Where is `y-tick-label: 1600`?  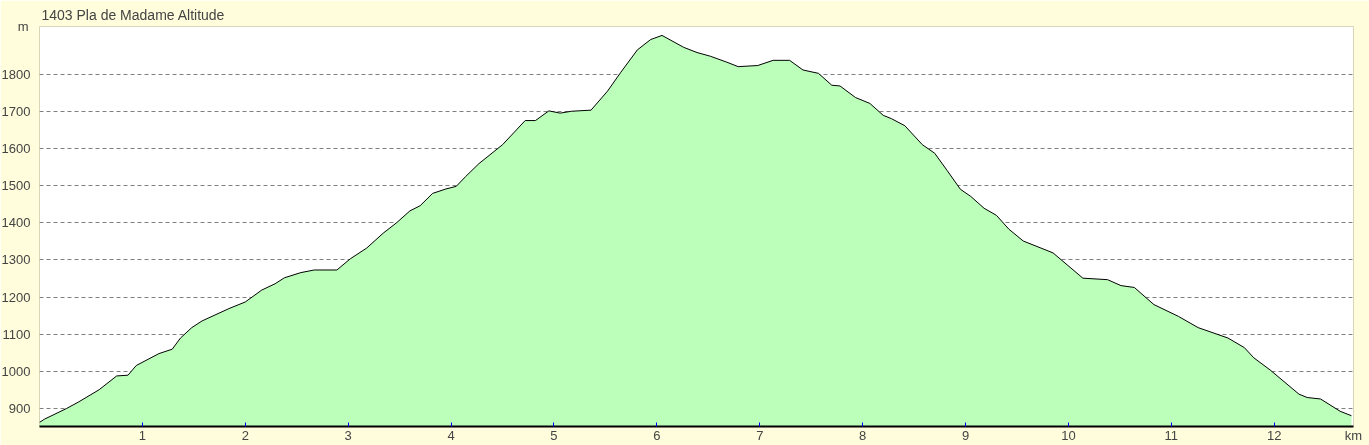
y-tick-label: 1600 is located at coordinates (16, 148).